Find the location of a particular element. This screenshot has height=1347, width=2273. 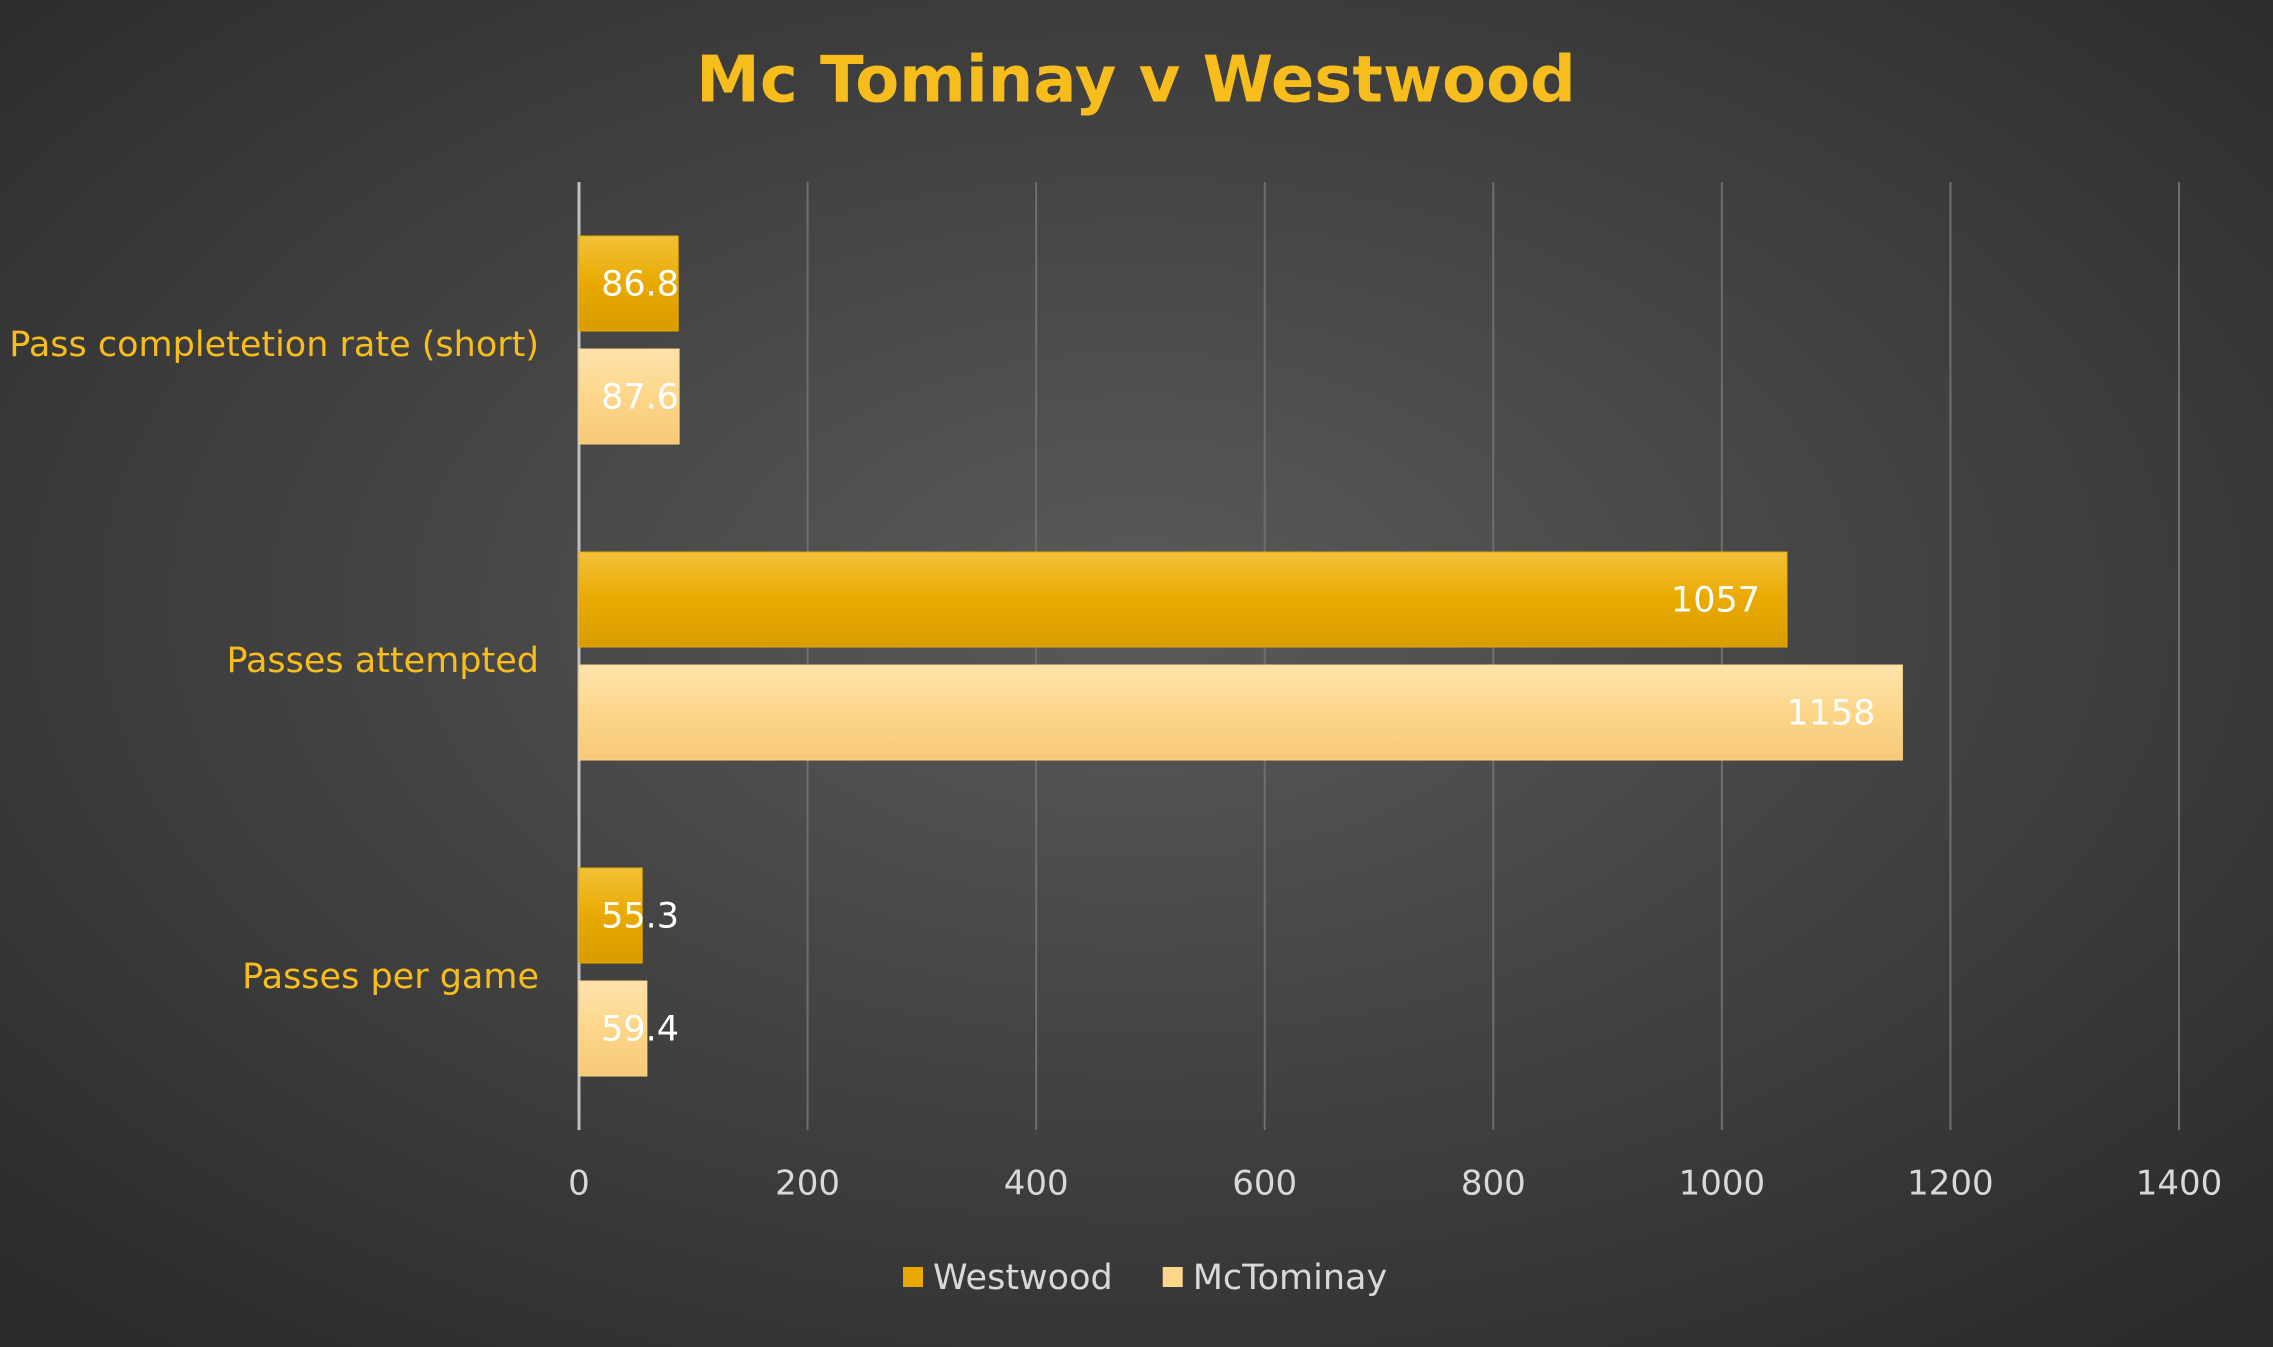

x-tick-label: 600 is located at coordinates (1264, 1184).